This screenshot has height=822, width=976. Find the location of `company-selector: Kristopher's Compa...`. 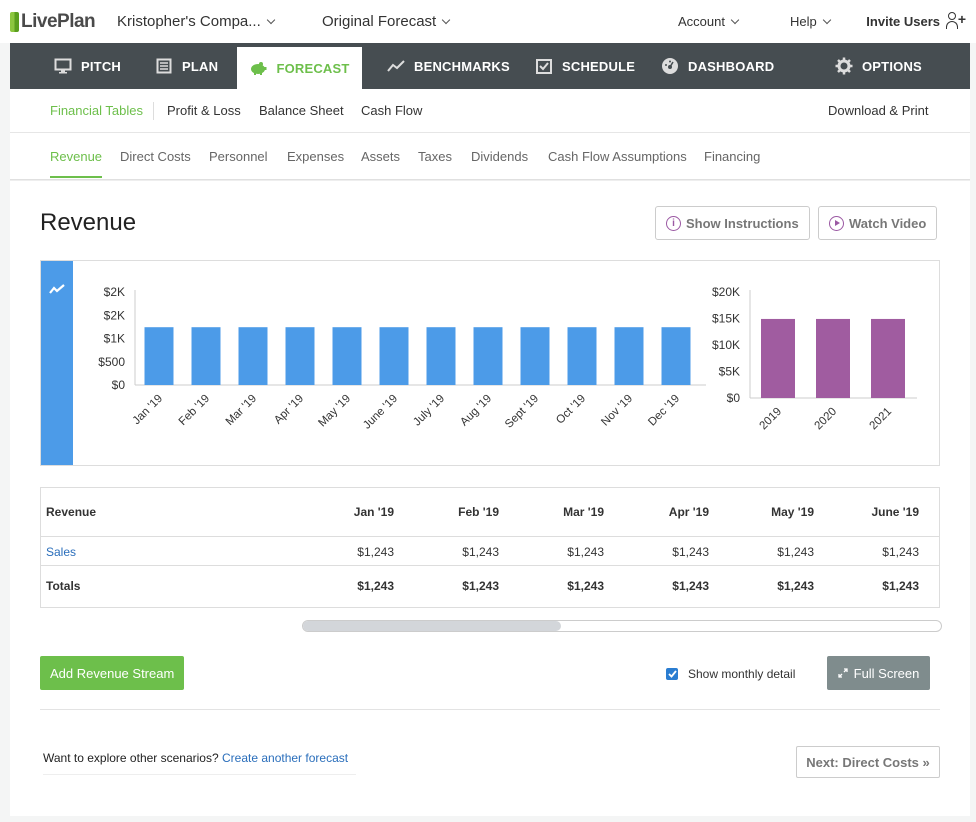

company-selector: Kristopher's Compa... is located at coordinates (196, 21).